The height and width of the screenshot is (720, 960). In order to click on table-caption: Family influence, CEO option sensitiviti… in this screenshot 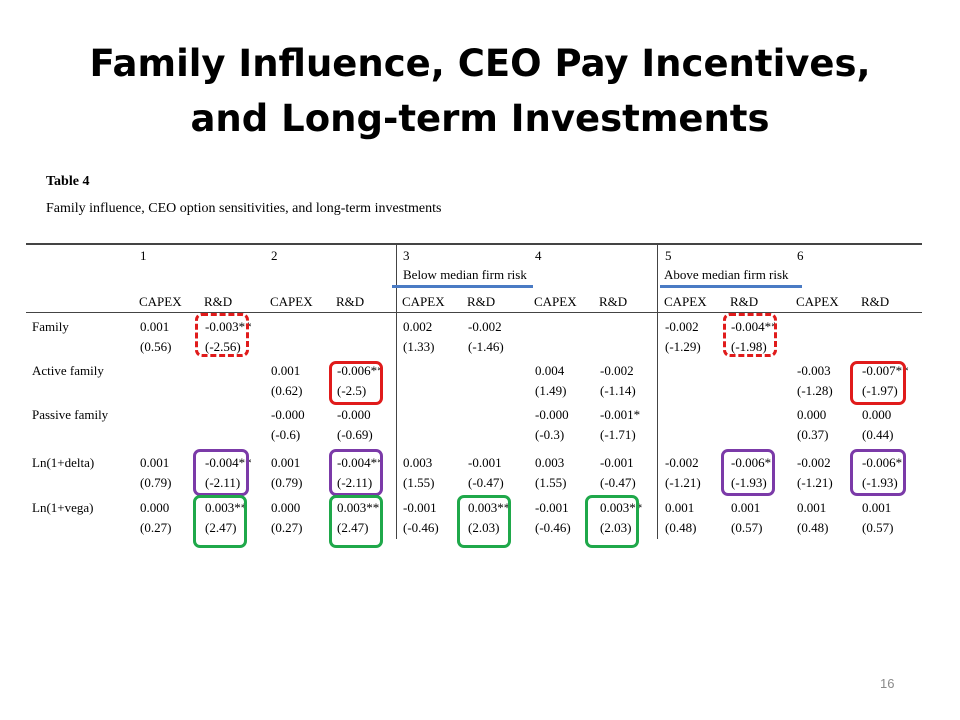, I will do `click(244, 208)`.